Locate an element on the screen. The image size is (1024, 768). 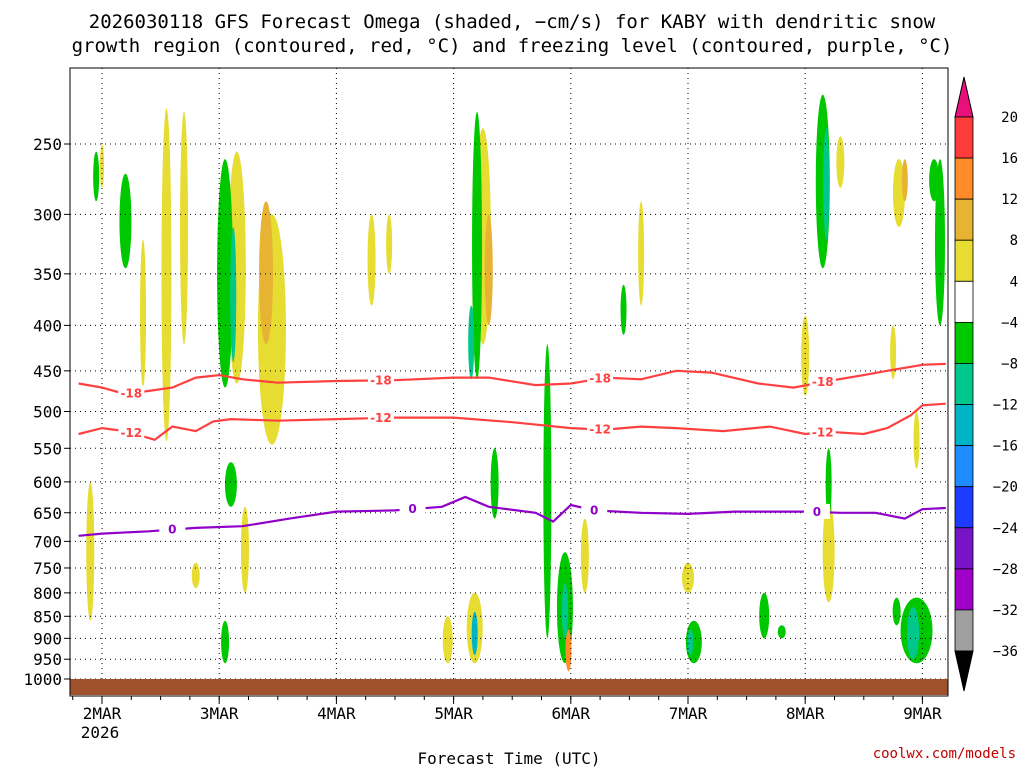
colorbar-label: 20 is located at coordinates (1009, 118).